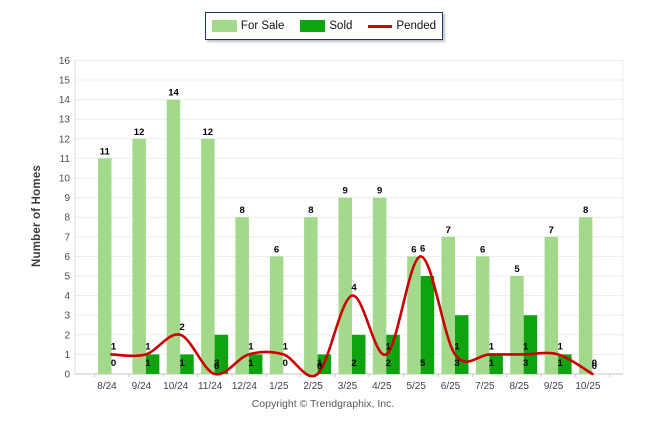 The width and height of the screenshot is (646, 434). Describe the element at coordinates (554, 386) in the screenshot. I see `x-tick-label: 9/25` at that location.